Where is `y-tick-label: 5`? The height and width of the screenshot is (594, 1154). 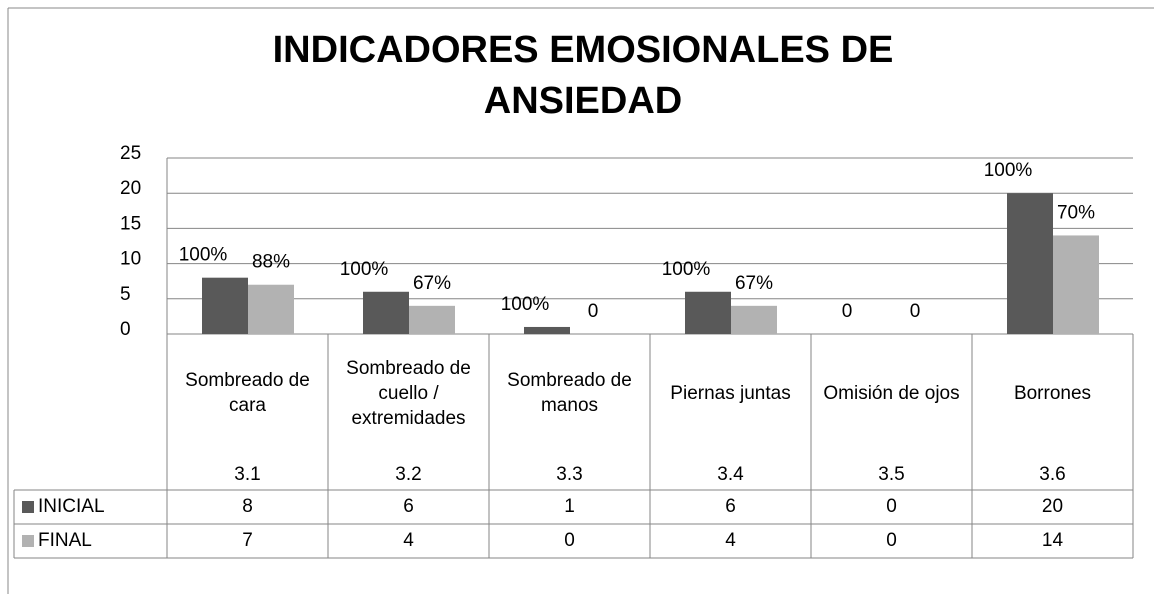 y-tick-label: 5 is located at coordinates (125, 294).